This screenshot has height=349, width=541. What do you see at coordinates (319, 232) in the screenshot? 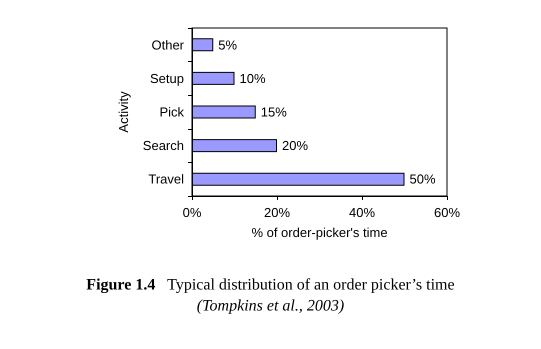
I see `x-axis-title: % of order-picker's time` at bounding box center [319, 232].